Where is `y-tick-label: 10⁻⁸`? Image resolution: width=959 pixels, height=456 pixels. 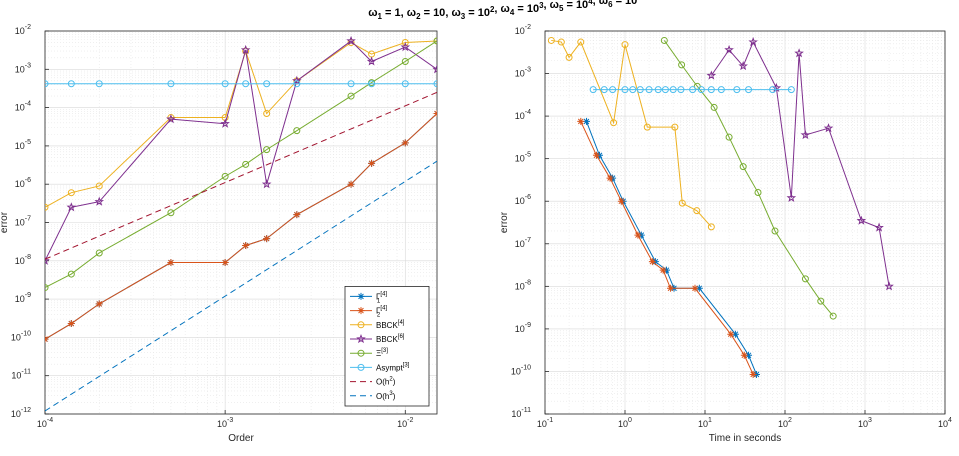 y-tick-label: 10⁻⁸ is located at coordinates (523, 285).